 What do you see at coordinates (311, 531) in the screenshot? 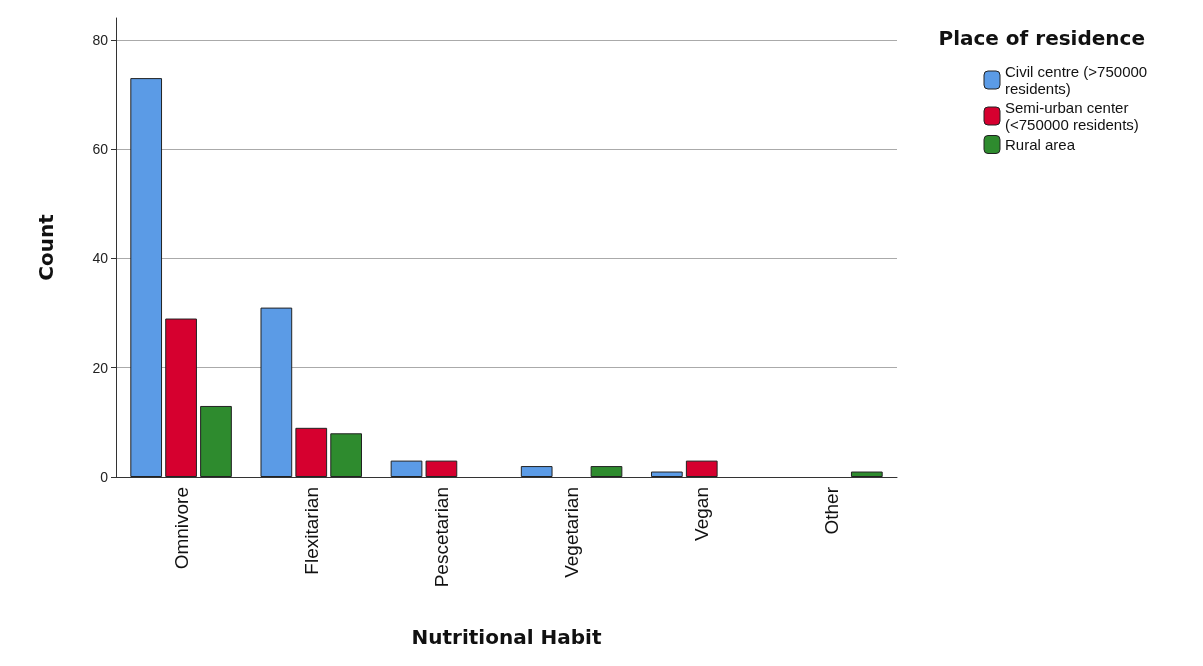
I see `x-tick-label: Flexitarian` at bounding box center [311, 531].